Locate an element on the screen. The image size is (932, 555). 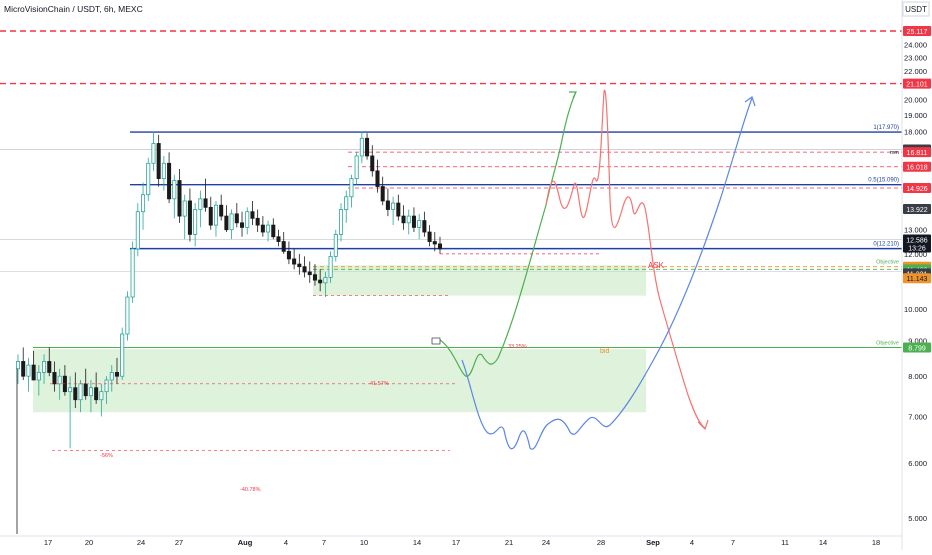
price-tag: 13:26 is located at coordinates (917, 248).